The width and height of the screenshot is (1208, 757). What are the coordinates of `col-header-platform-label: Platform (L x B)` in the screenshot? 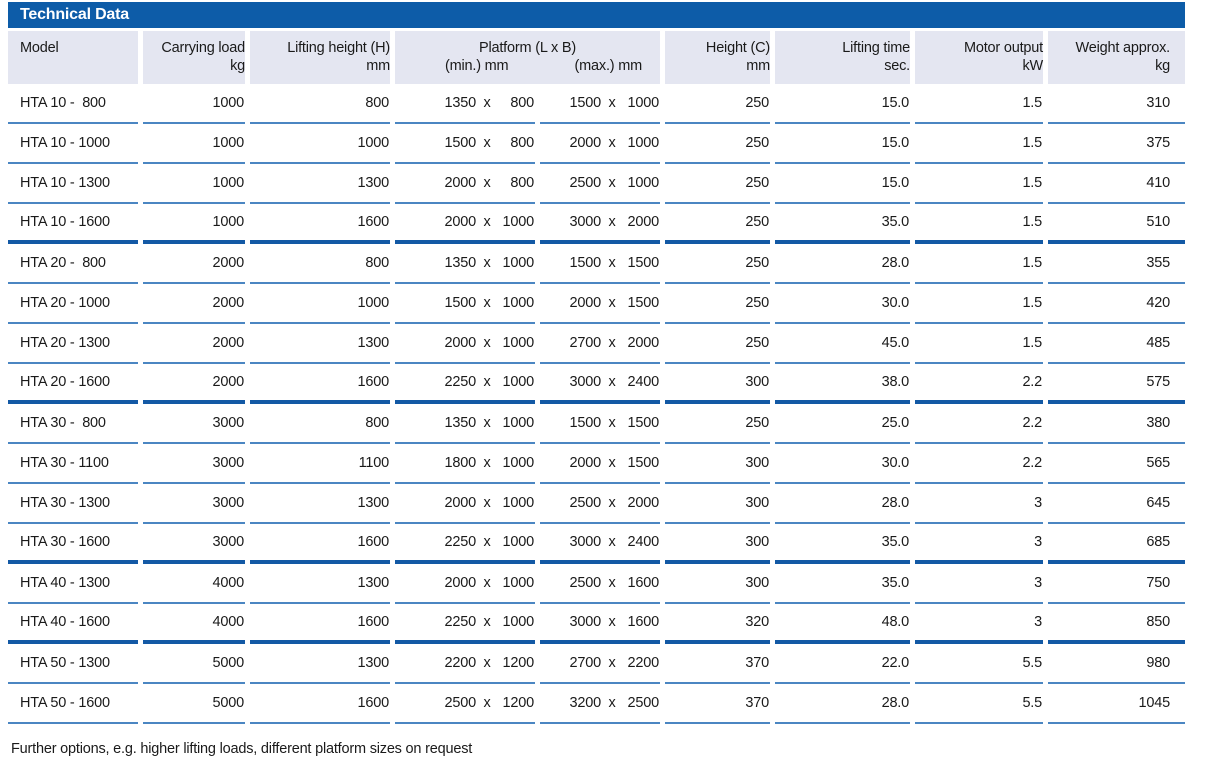 It's located at (527, 48).